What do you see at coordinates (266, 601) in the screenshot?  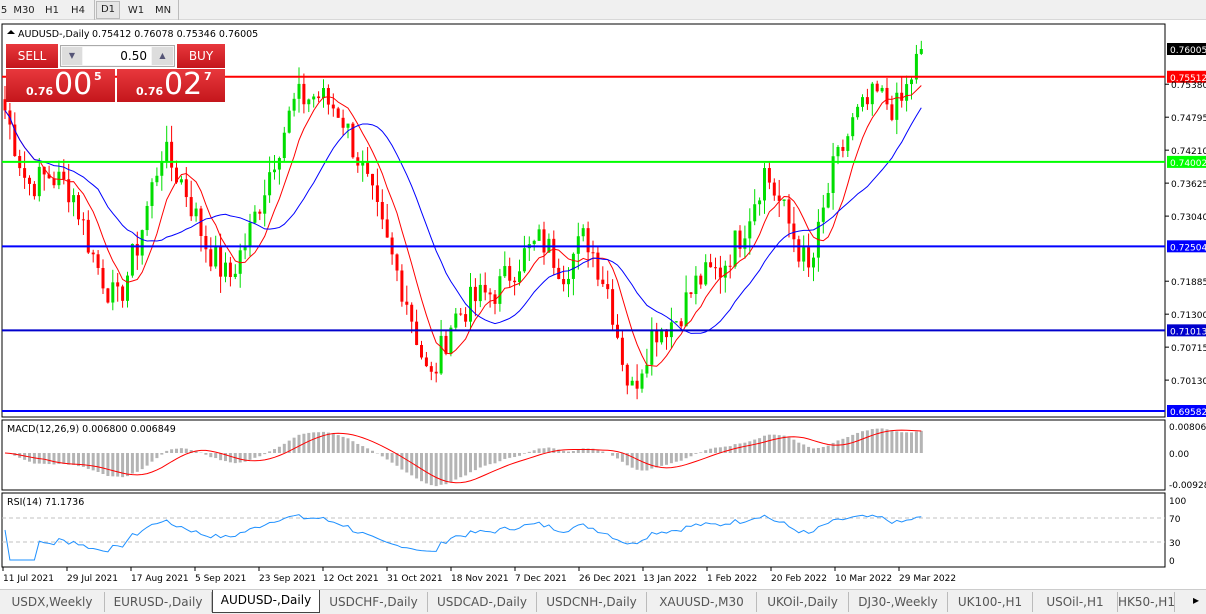 I see `tab-audusd-daily: AUDUSD-,Daily` at bounding box center [266, 601].